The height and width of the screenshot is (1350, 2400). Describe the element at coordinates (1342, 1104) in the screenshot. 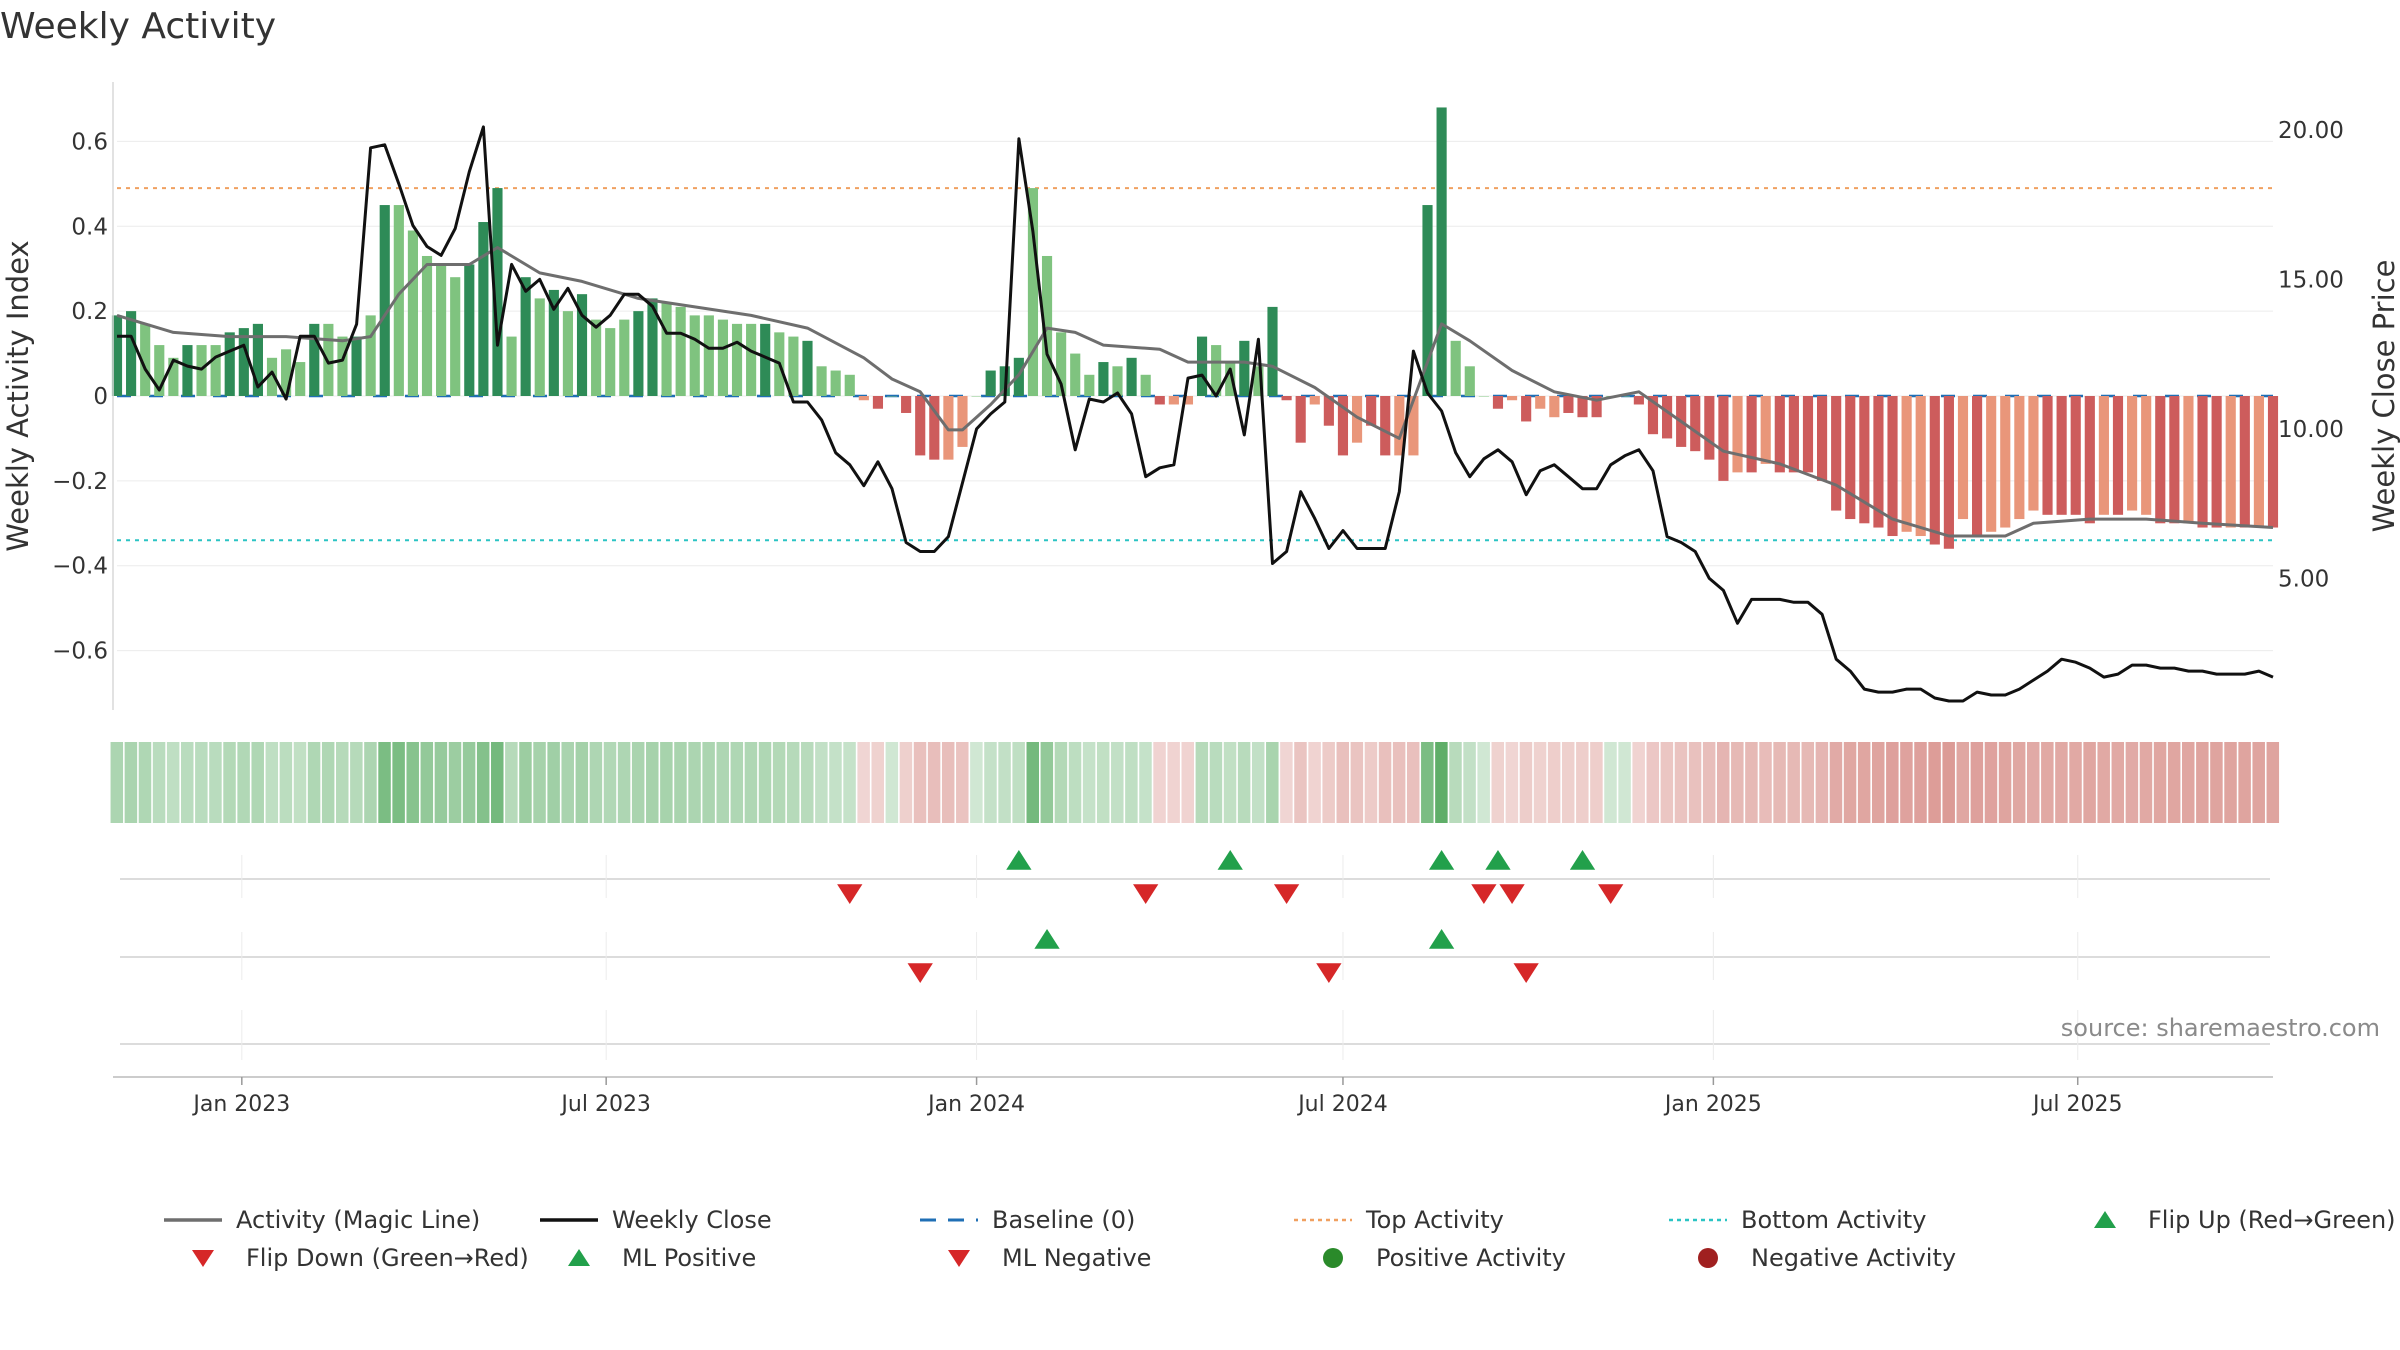

I see `x-tick-label: Jul 2024` at that location.